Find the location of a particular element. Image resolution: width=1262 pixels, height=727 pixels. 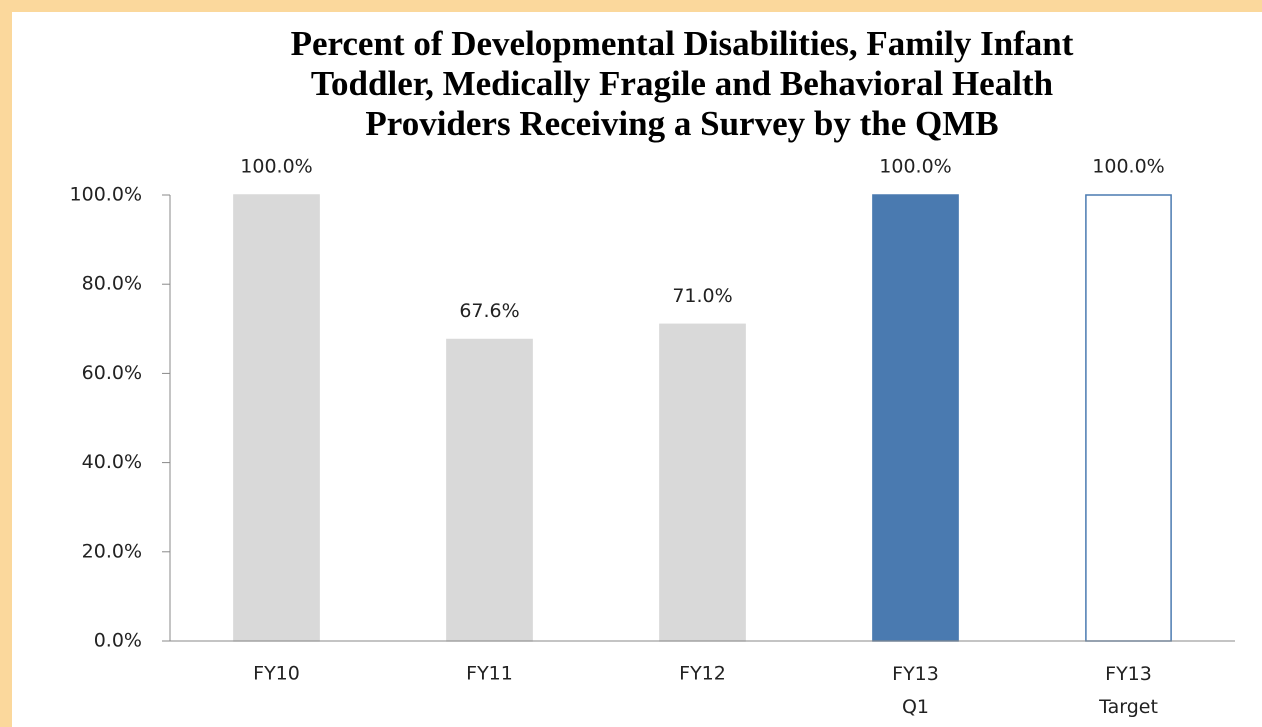

x-tick-label: FY10 is located at coordinates (276, 674).